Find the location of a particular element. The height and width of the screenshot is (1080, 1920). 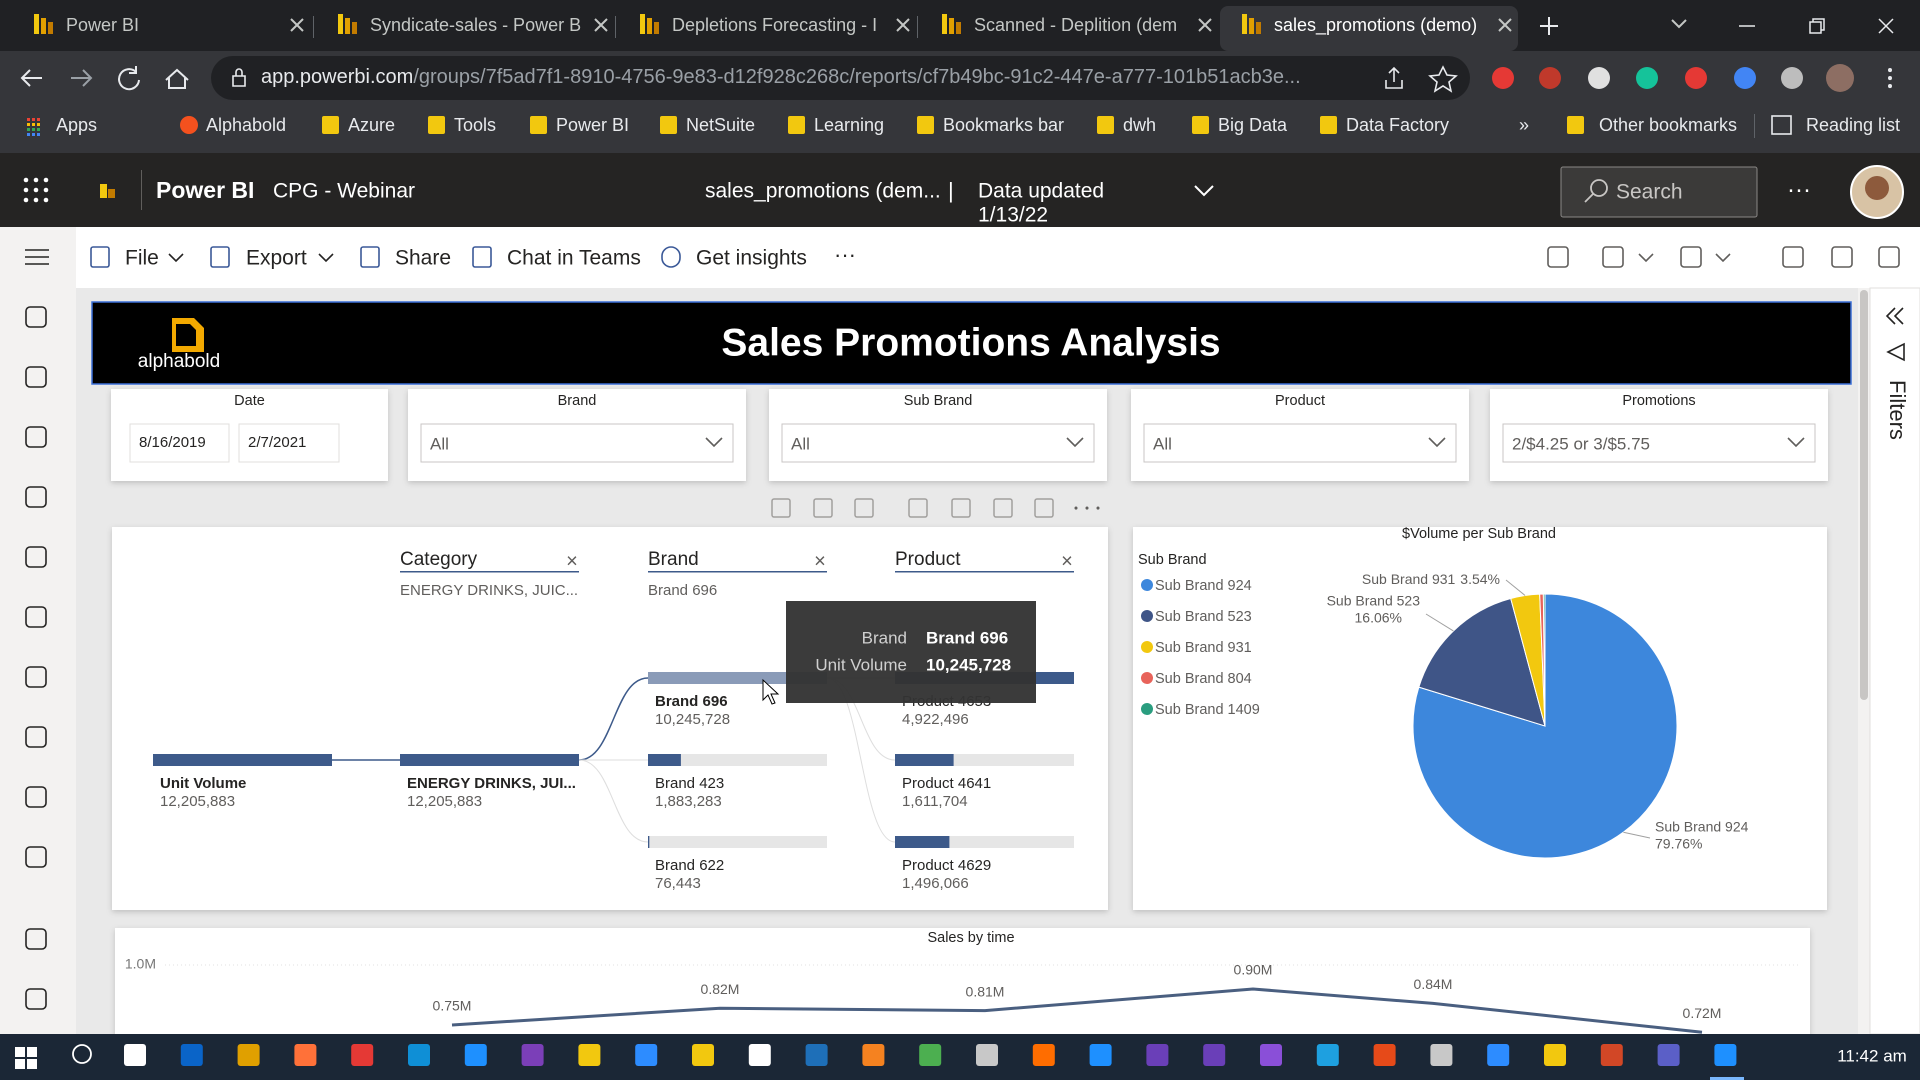

level-selection: Brand 696 is located at coordinates (682, 590).